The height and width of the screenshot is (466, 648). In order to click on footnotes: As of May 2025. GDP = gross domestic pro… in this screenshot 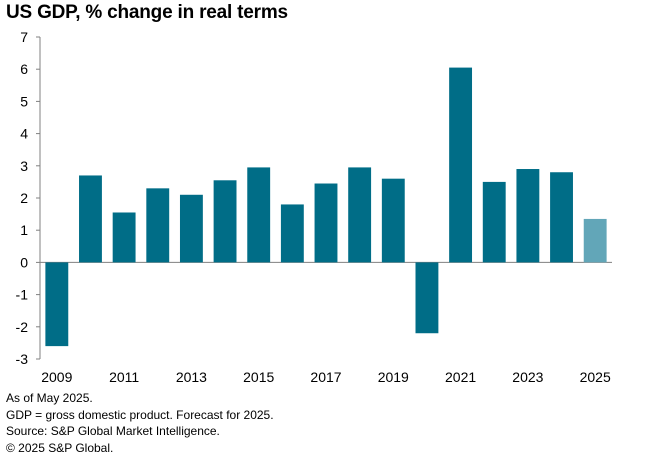, I will do `click(140, 423)`.